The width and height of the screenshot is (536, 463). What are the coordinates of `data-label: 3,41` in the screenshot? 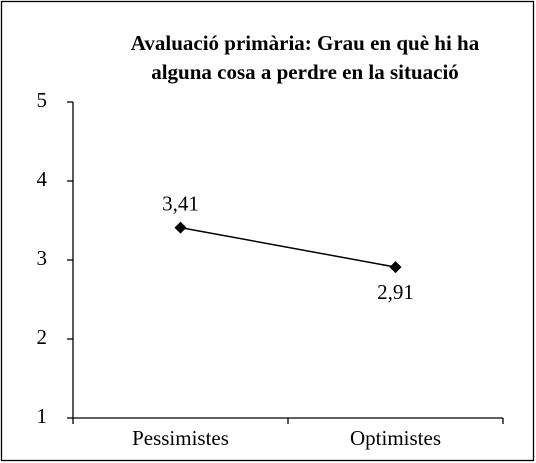 It's located at (180, 203).